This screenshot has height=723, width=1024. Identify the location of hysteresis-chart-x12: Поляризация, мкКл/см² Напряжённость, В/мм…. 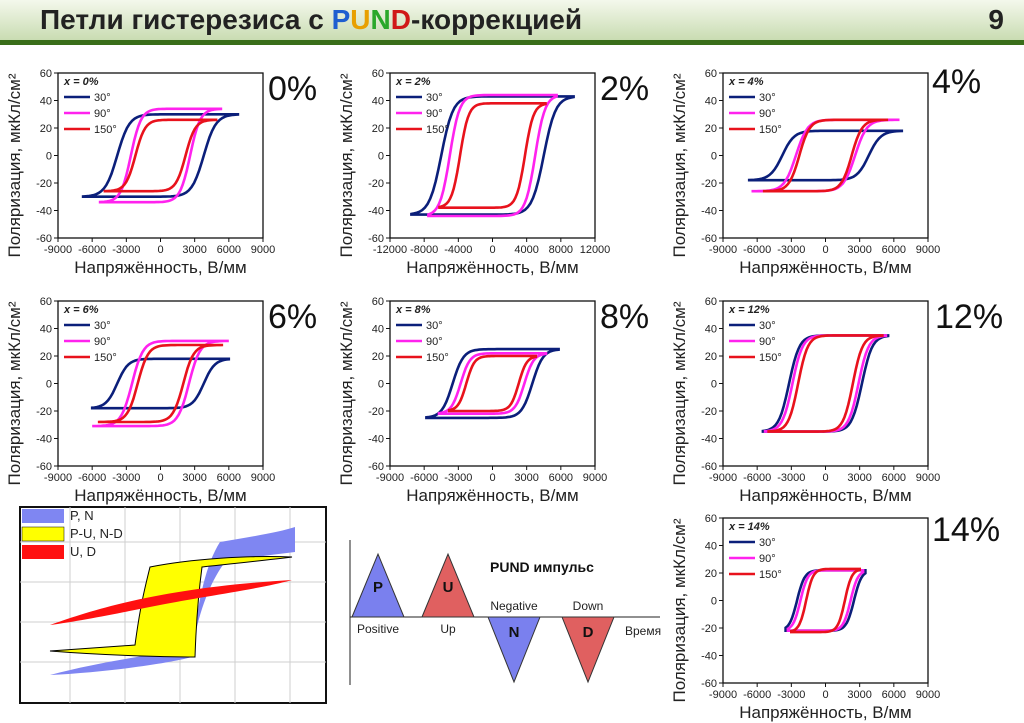
(805, 400).